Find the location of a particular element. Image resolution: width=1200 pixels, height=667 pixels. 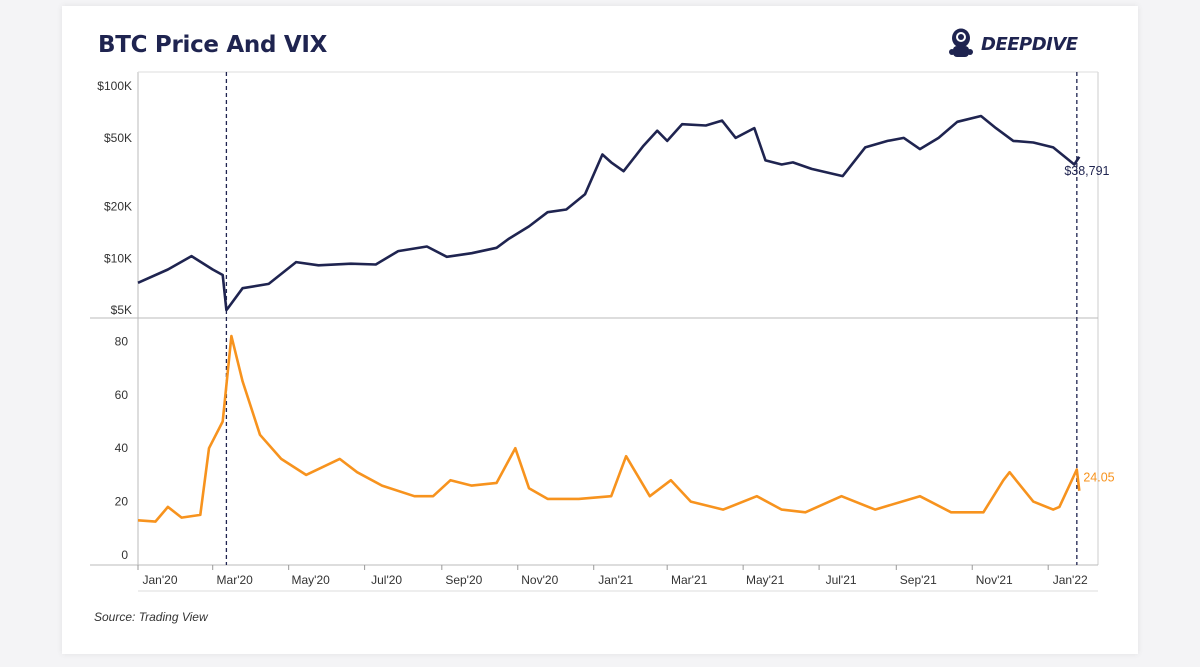

x-tick-label: Jan'21 is located at coordinates (615, 580).